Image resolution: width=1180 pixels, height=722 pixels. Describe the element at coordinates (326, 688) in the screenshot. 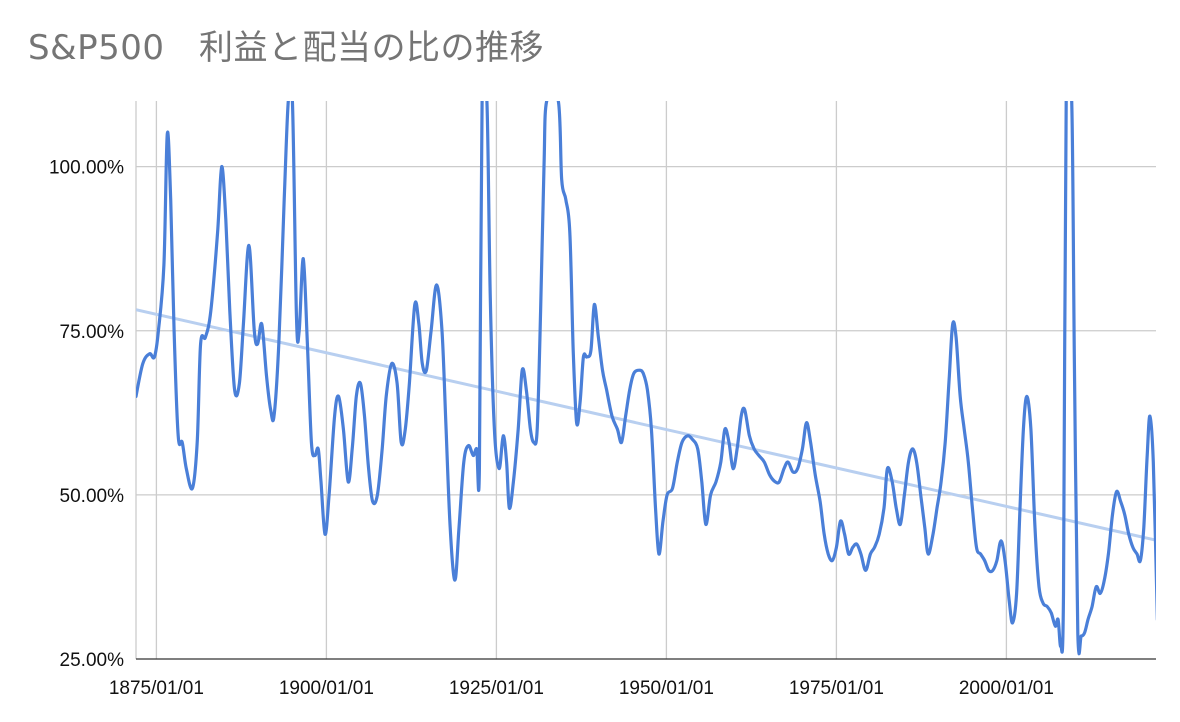

I see `x-tick-label: 1900/01/01` at that location.